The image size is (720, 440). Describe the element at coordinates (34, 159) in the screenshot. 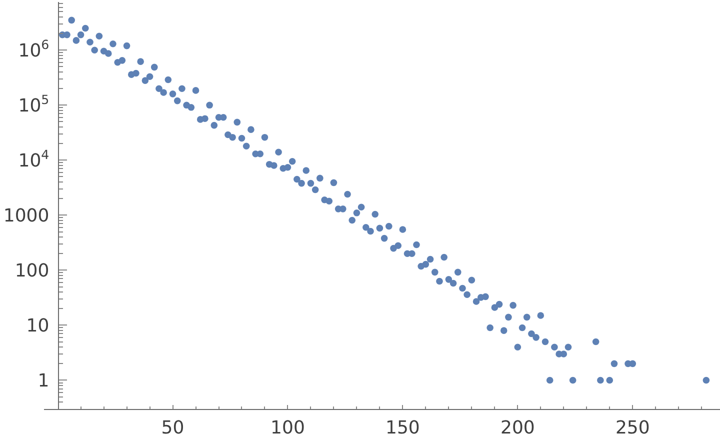

I see `y-tick-label: 10$^{4}$` at that location.